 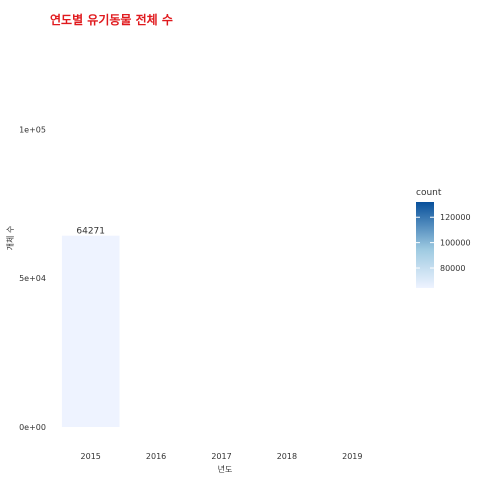 I want to click on legend-colorbar, so click(x=425, y=245).